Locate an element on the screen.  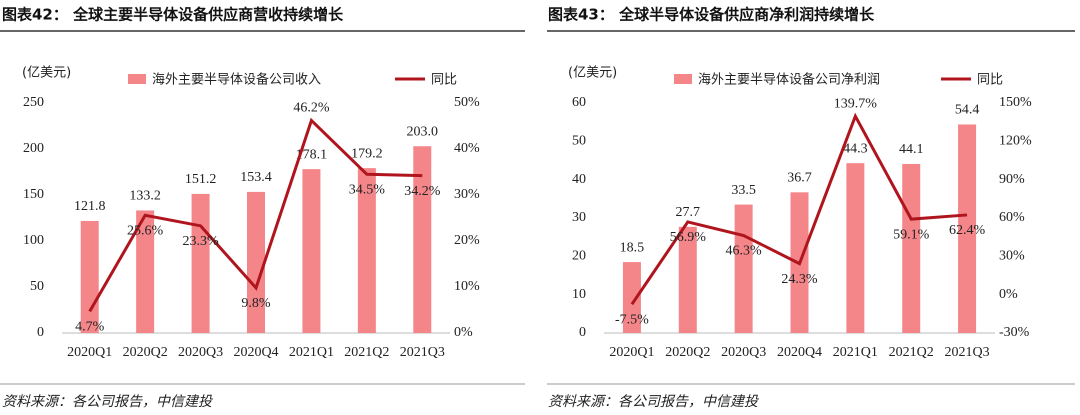
bar-value-label: 54.4 is located at coordinates (967, 110).